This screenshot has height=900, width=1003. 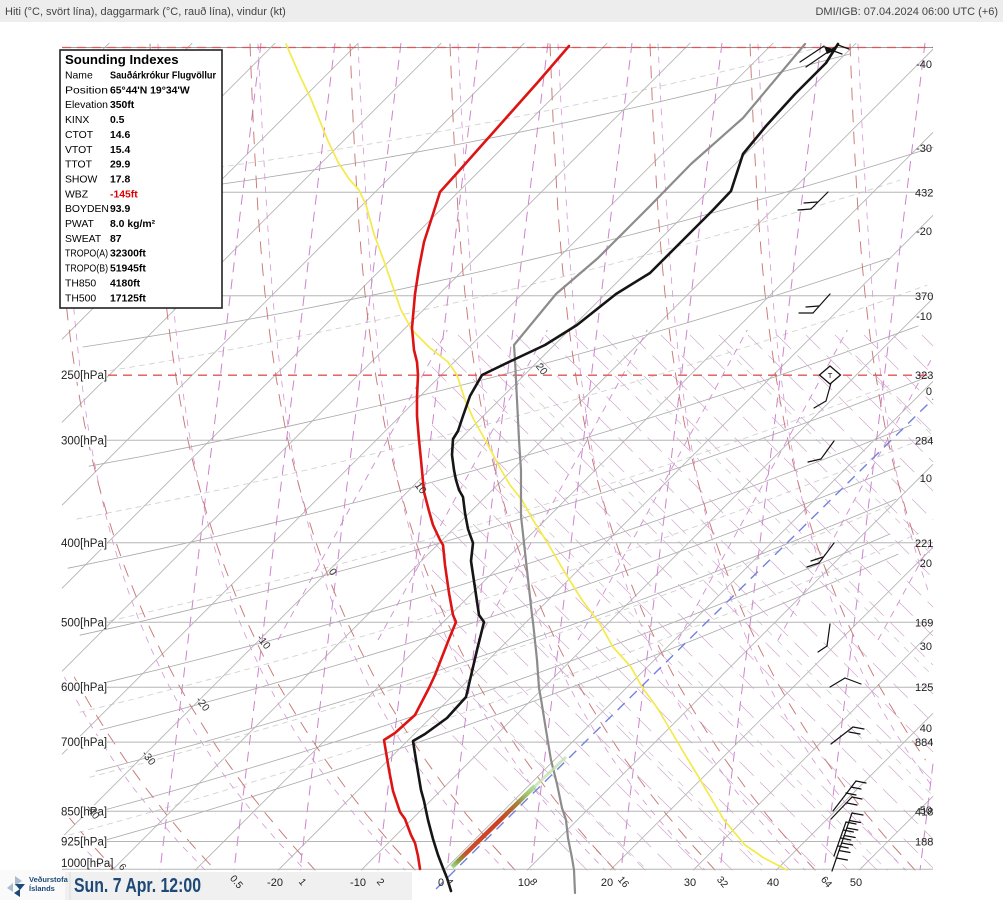 I want to click on svg-text: -145ft, so click(x=124, y=194).